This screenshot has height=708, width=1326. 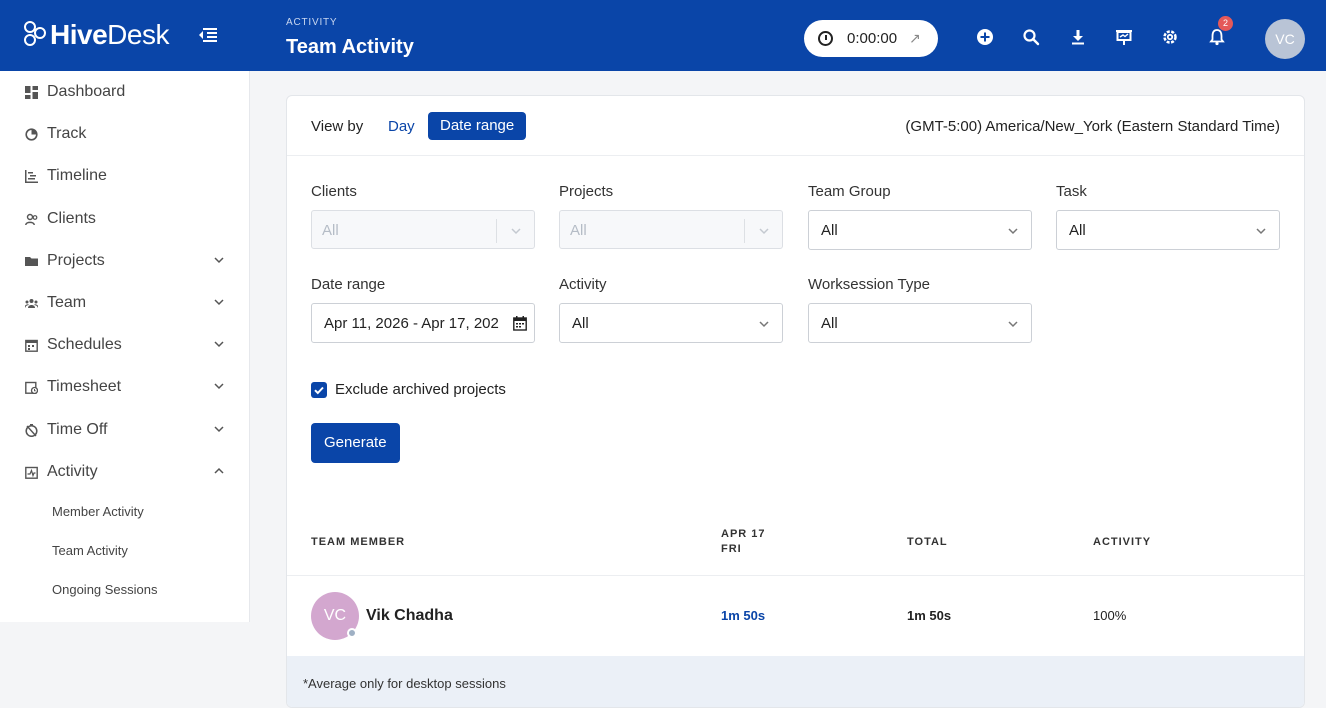 I want to click on add-icon, so click(x=985, y=37).